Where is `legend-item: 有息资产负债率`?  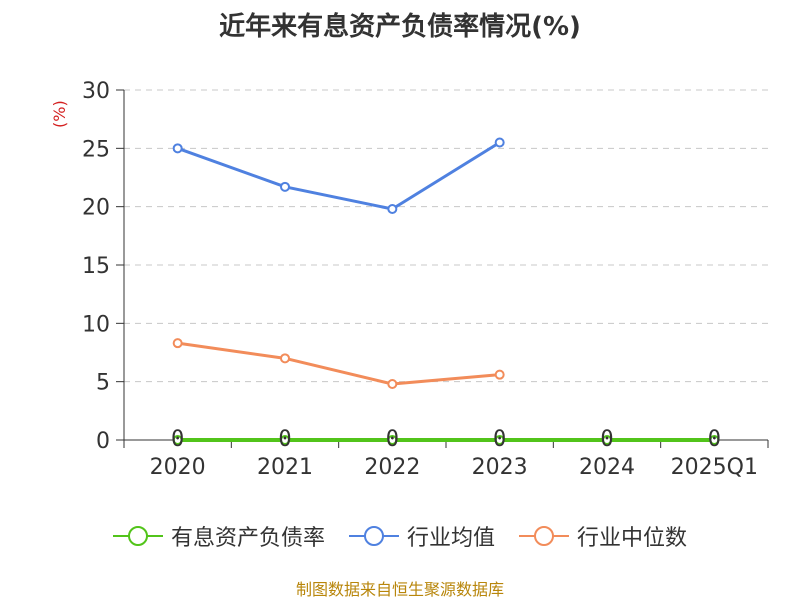
legend-item: 有息资产负债率 is located at coordinates (218, 536).